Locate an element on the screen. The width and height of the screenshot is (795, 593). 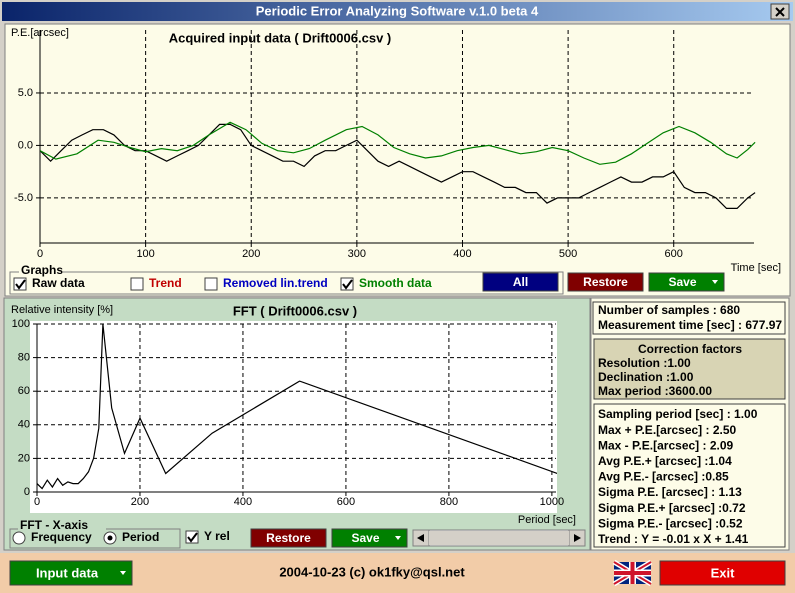
button: Input data is located at coordinates (71, 573).